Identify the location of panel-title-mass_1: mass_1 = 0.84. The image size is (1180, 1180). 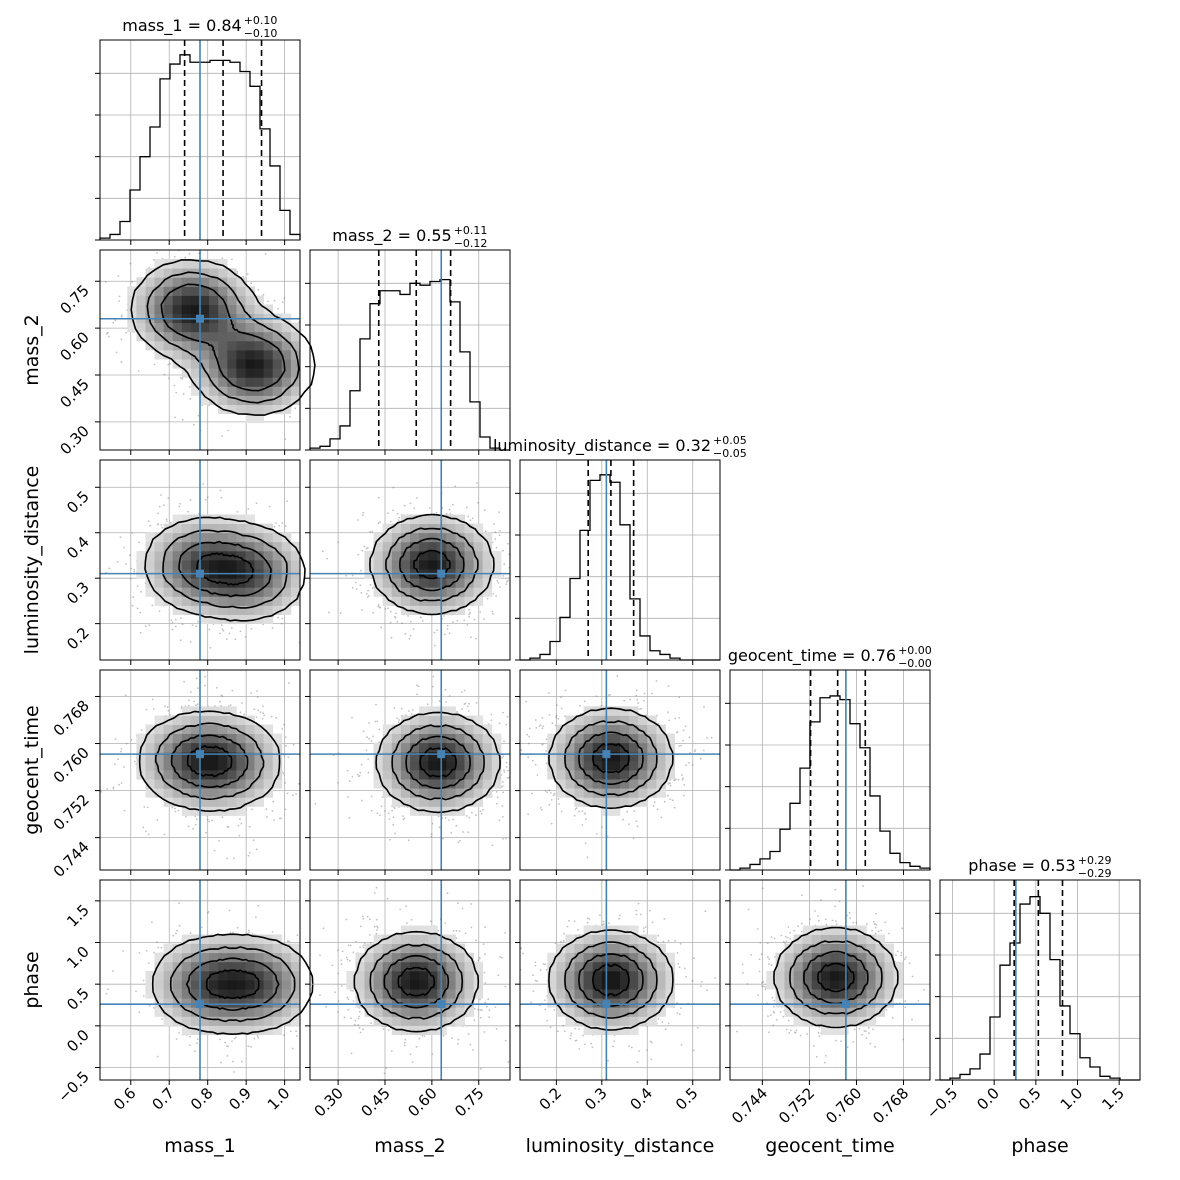
(181, 26).